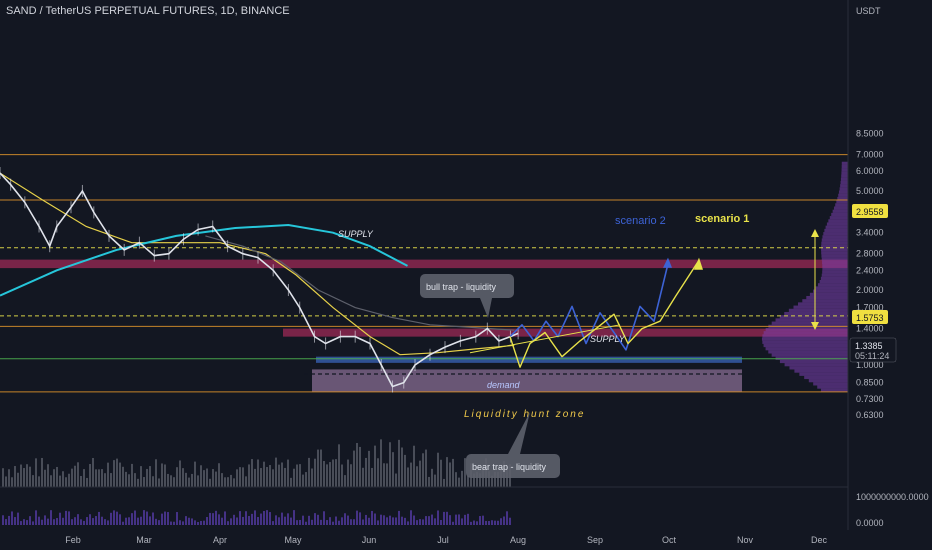 The height and width of the screenshot is (550, 932). I want to click on scenario-1-label: scenario 1, so click(722, 219).